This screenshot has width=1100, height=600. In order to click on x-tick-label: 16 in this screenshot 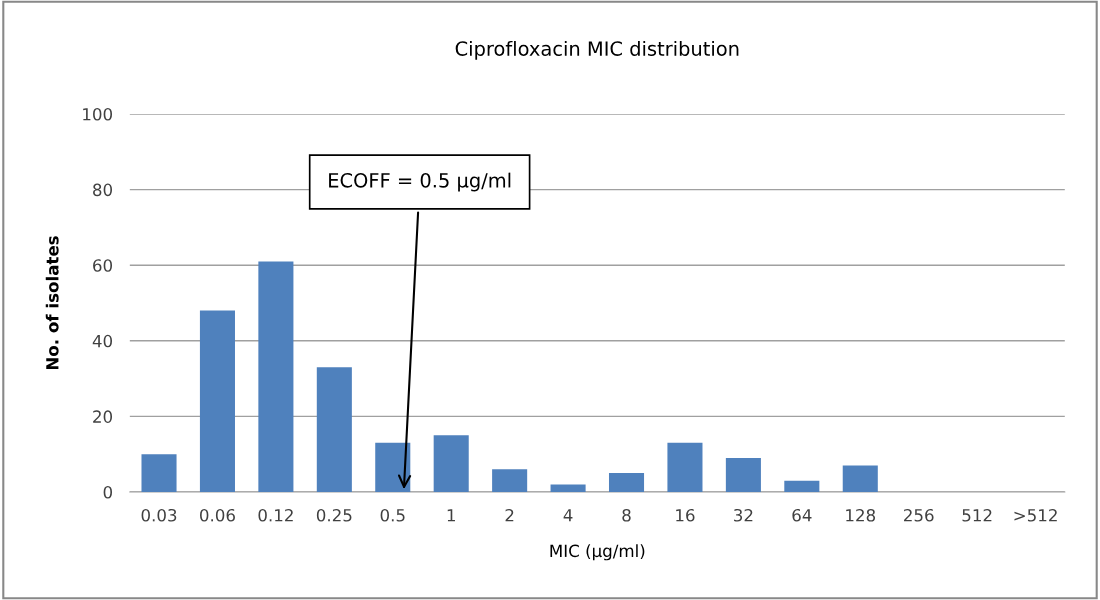, I will do `click(685, 515)`.